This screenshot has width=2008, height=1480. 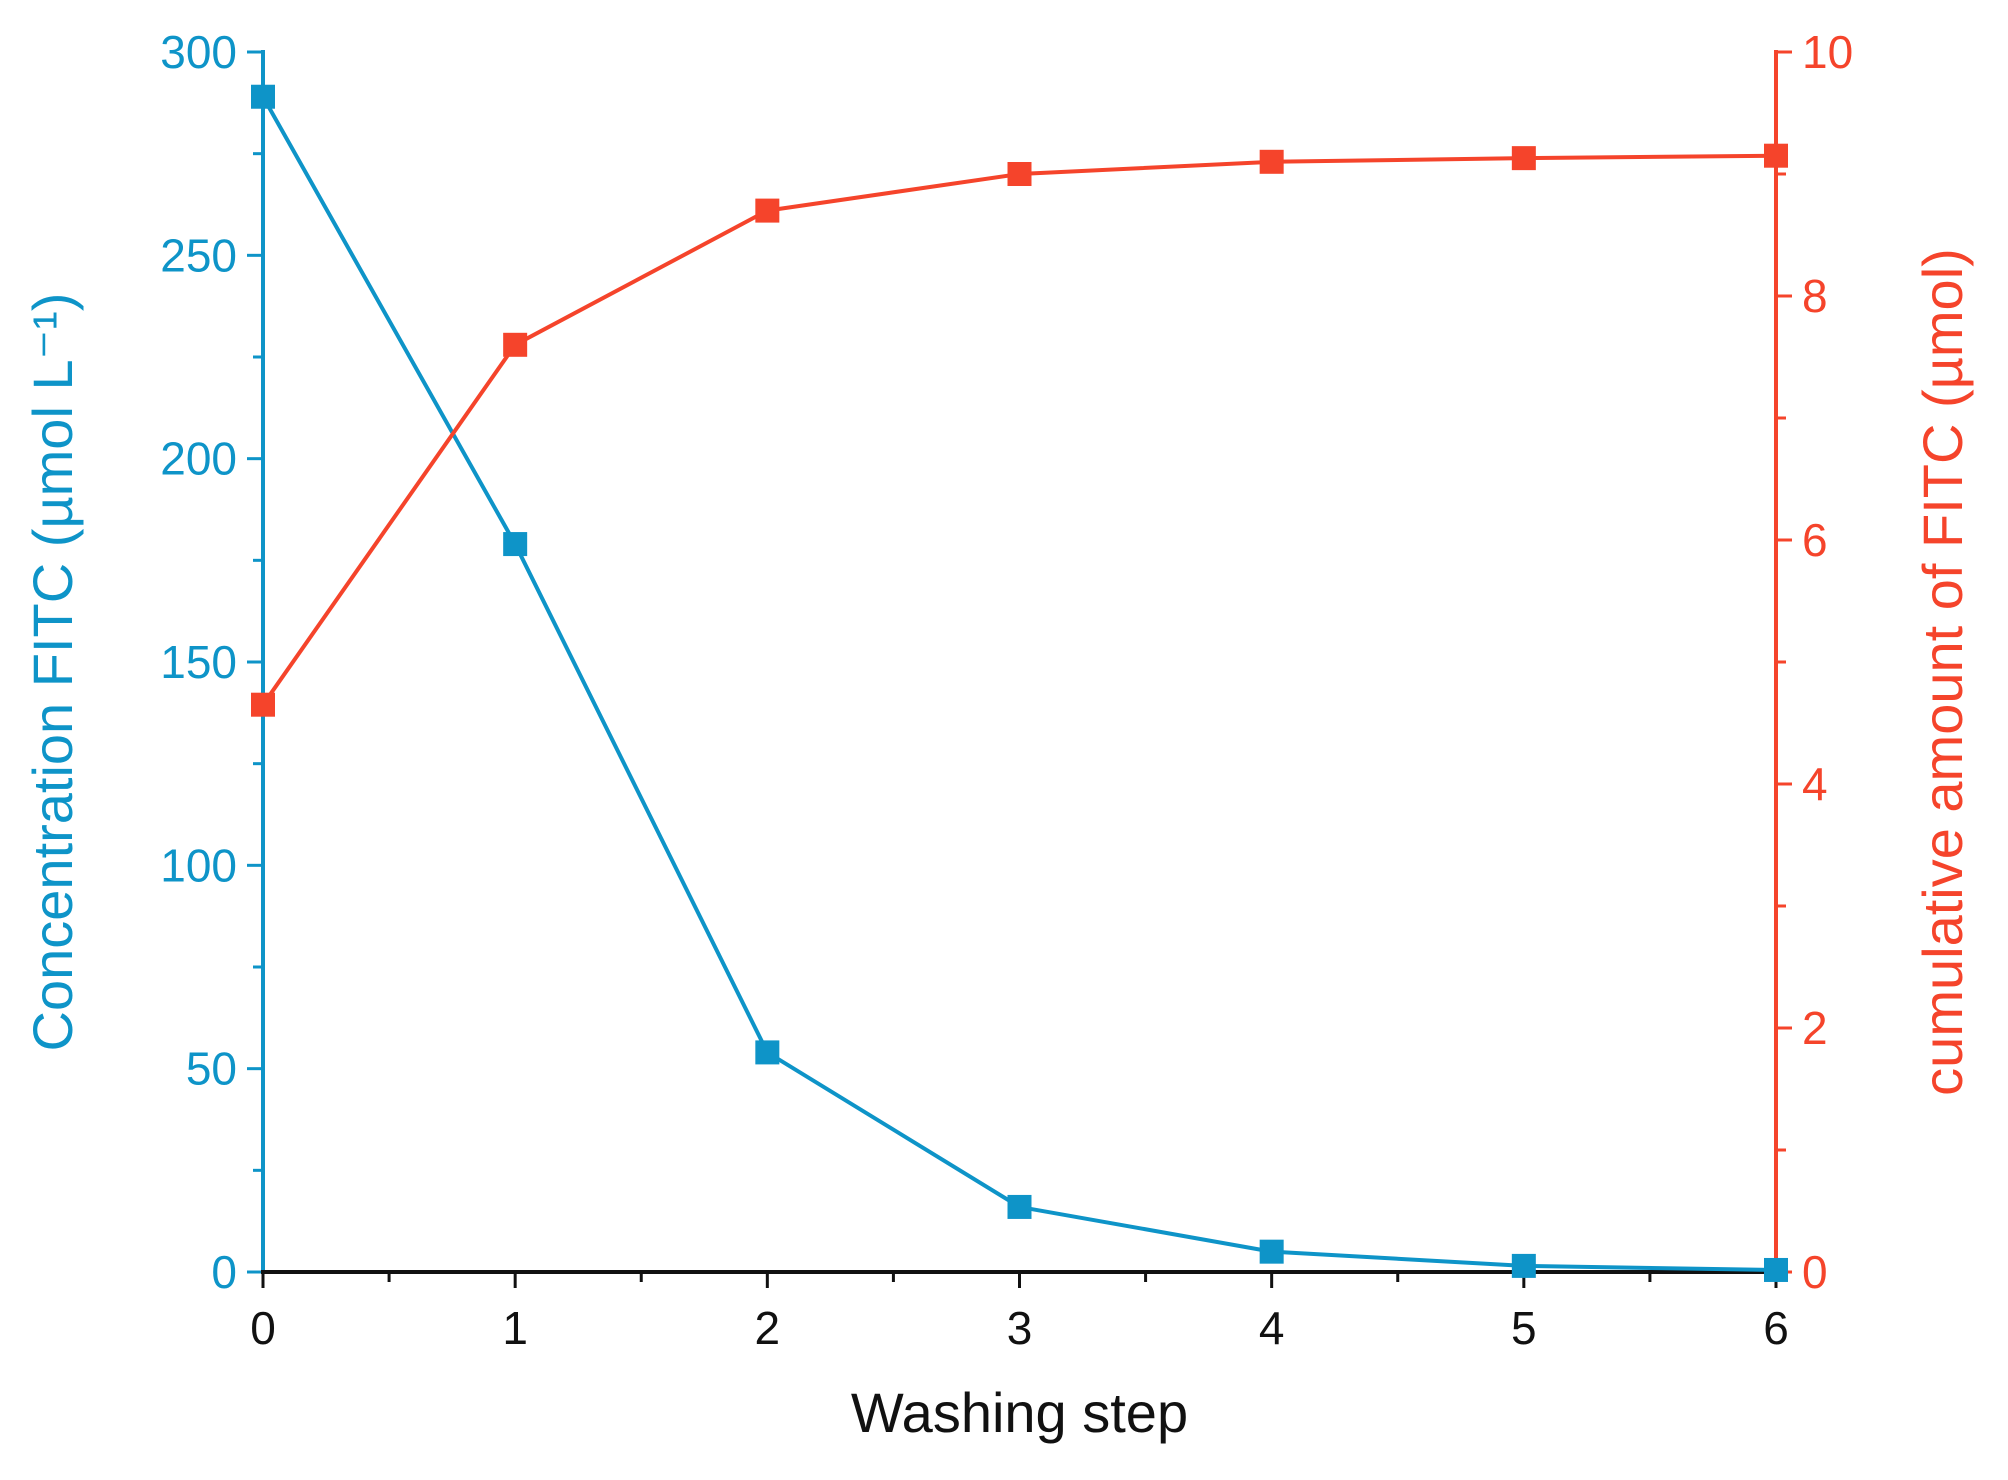 I want to click on right-tick-label: 4, so click(x=1815, y=784).